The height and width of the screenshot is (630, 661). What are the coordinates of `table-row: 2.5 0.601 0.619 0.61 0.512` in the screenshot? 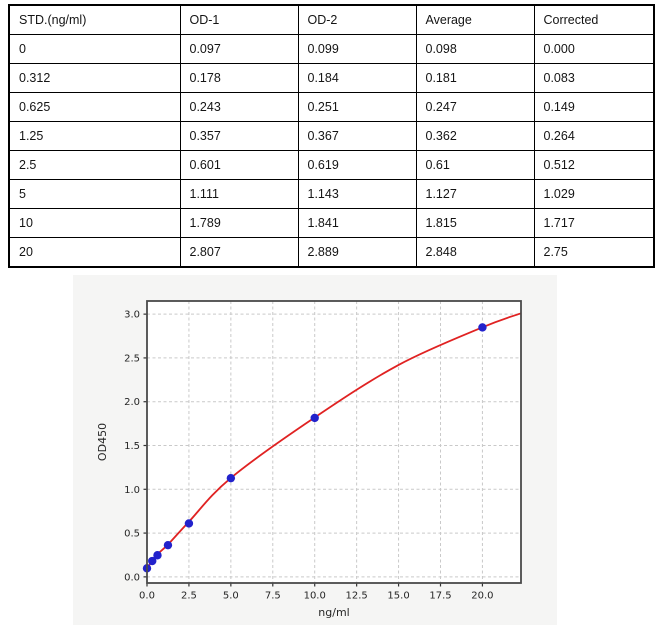 It's located at (331, 165).